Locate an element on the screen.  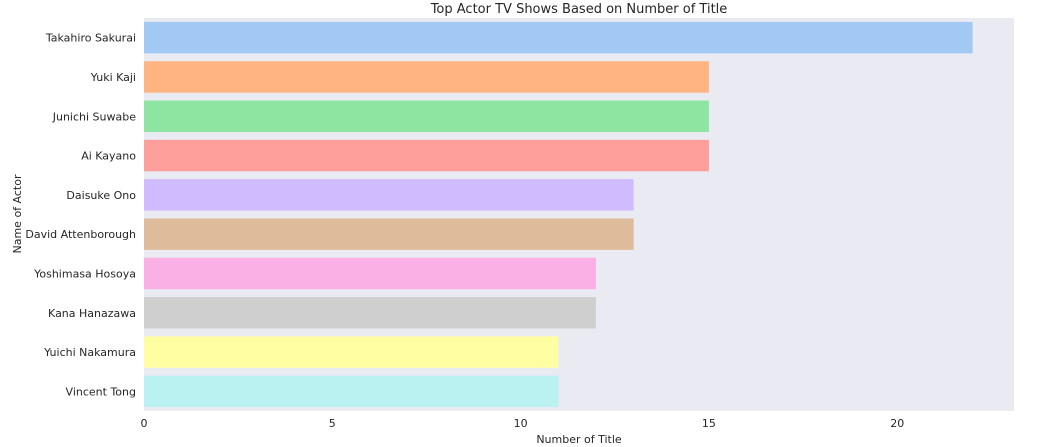
bar-yuichi-nakamura is located at coordinates (351, 352).